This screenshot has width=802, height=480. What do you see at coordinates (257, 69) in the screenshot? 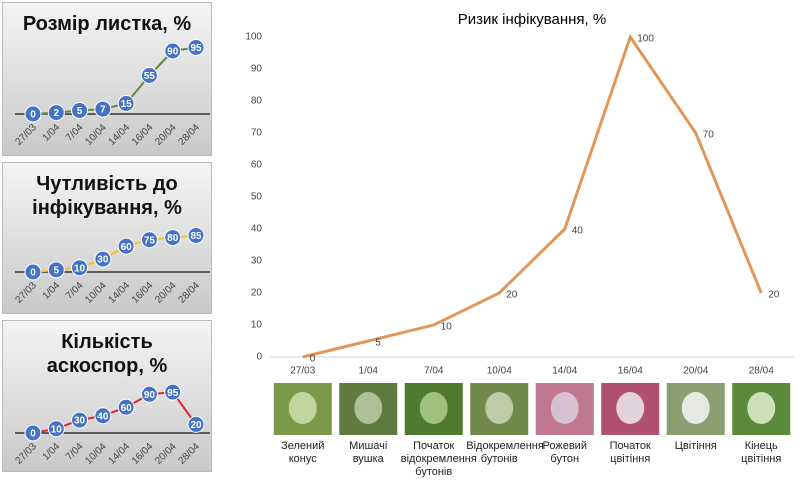
I see `y-tick-label: 90` at bounding box center [257, 69].